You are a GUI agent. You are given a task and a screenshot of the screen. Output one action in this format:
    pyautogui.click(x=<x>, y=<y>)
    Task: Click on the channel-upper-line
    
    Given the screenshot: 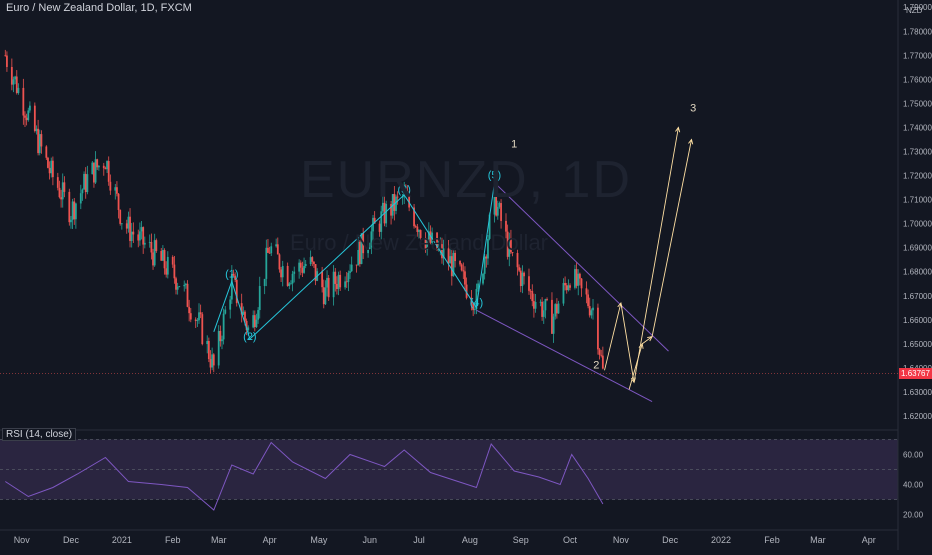 What is the action you would take?
    pyautogui.click(x=581, y=267)
    